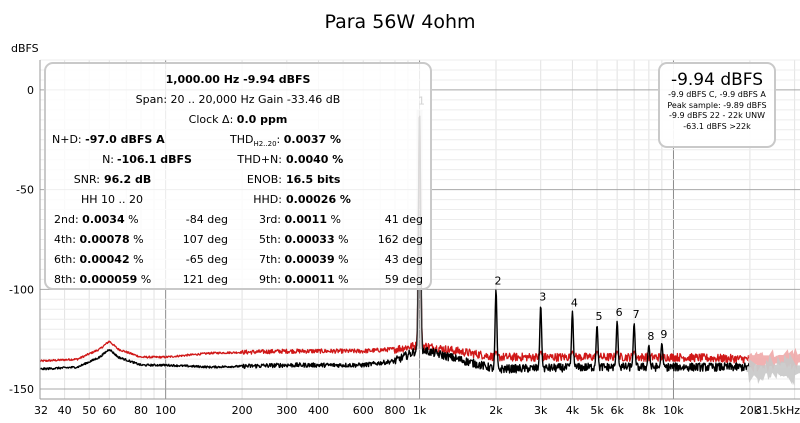 This screenshot has height=423, width=800. I want to click on hh-label: HH 10 .. 20, so click(112, 199).